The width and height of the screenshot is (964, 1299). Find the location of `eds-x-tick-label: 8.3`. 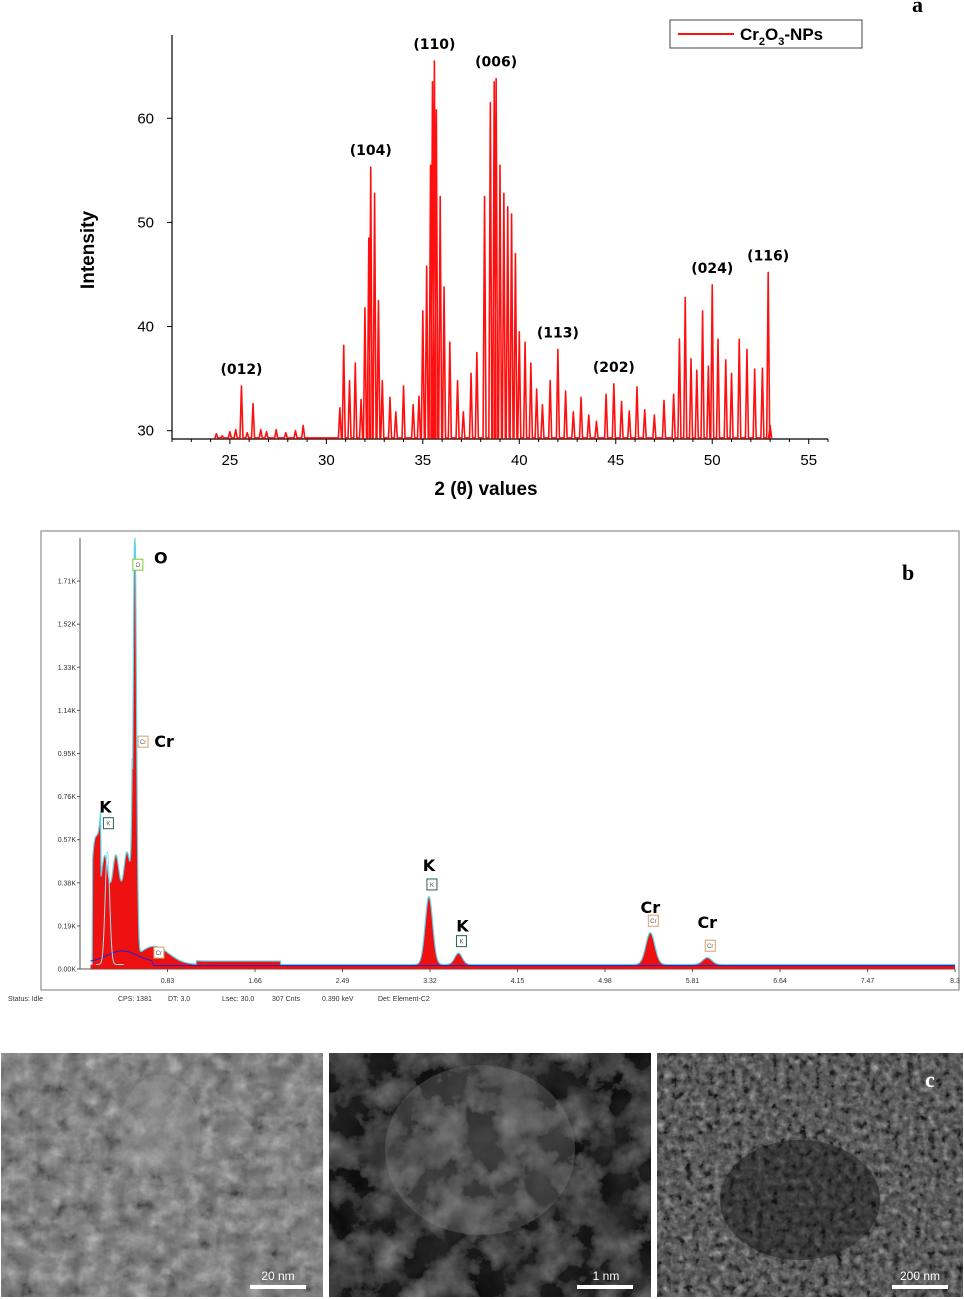

eds-x-tick-label: 8.3 is located at coordinates (955, 981).